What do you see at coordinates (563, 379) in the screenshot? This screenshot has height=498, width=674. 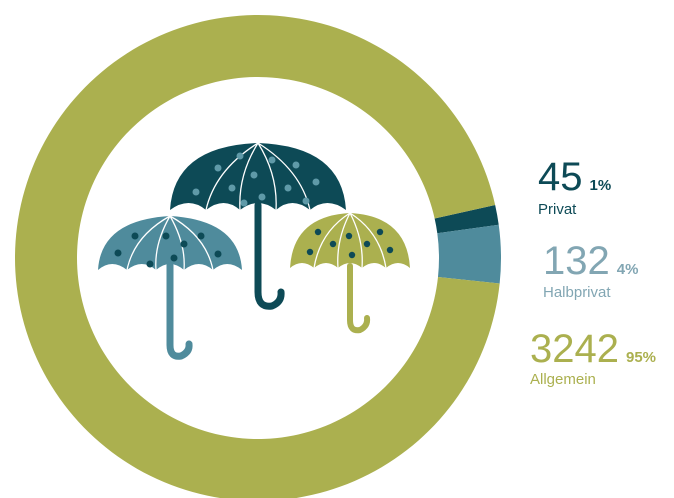 I see `legend-label: Allgemein` at bounding box center [563, 379].